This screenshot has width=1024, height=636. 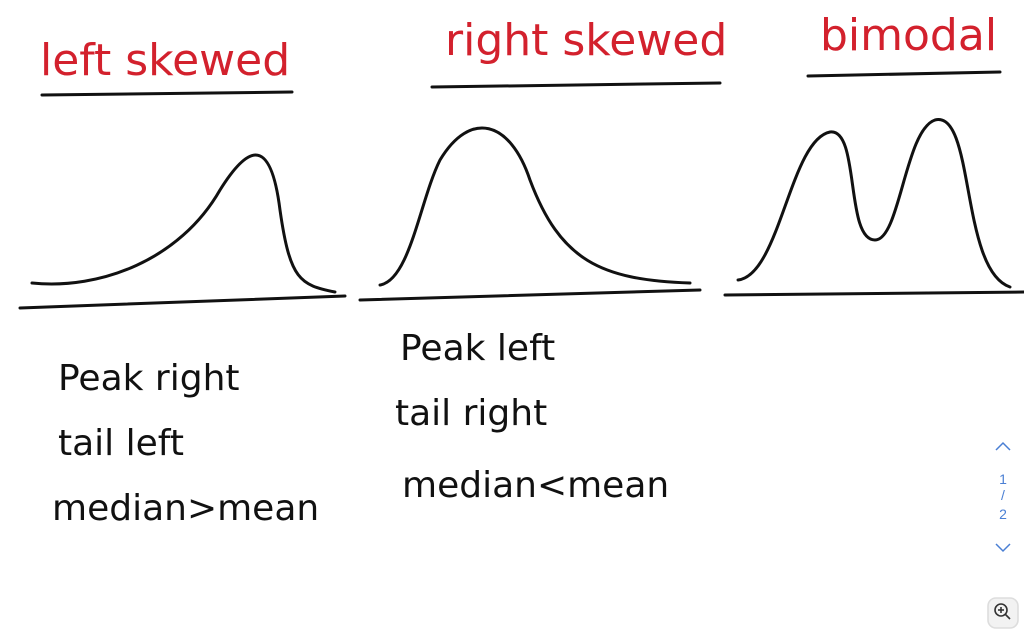 I want to click on heading: left skewed, so click(x=165, y=60).